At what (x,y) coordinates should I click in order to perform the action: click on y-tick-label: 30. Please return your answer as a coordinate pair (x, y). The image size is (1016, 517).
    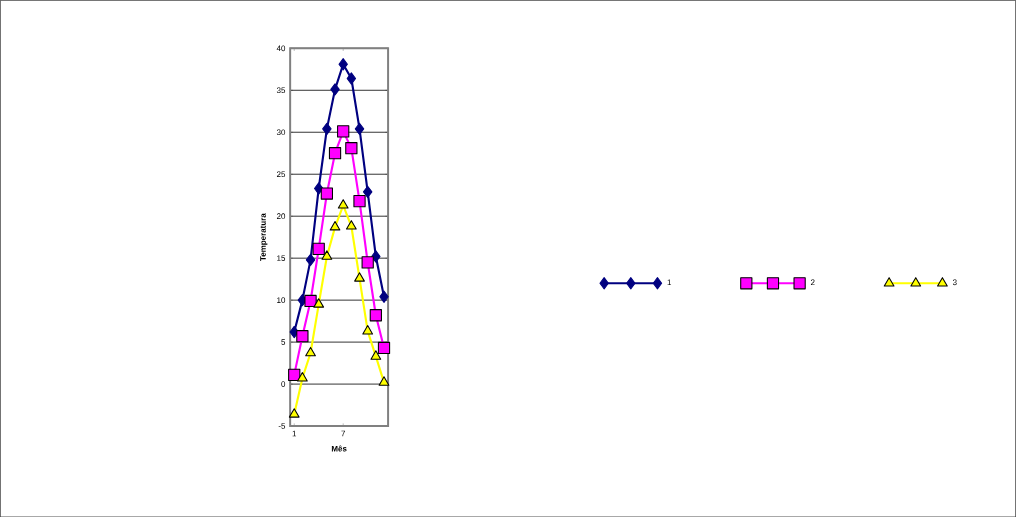
    Looking at the image, I should click on (281, 132).